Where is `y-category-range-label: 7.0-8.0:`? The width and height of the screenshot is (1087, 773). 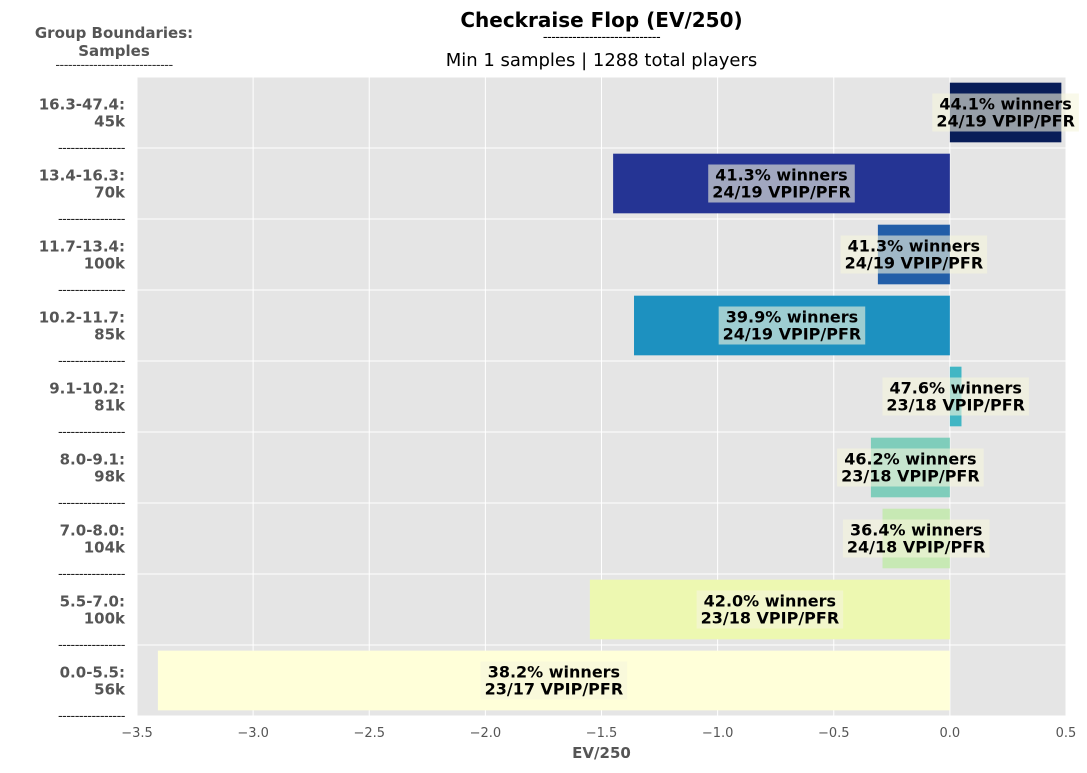 y-category-range-label: 7.0-8.0: is located at coordinates (92, 531).